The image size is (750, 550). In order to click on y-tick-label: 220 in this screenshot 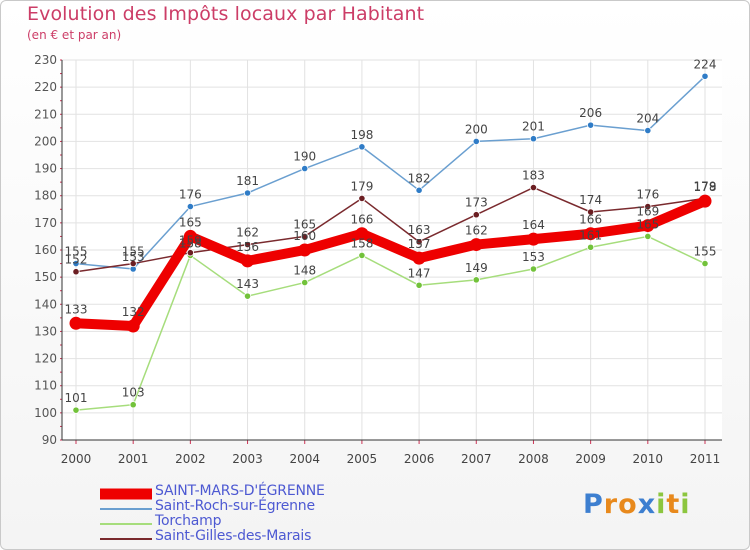, I will do `click(45, 87)`.